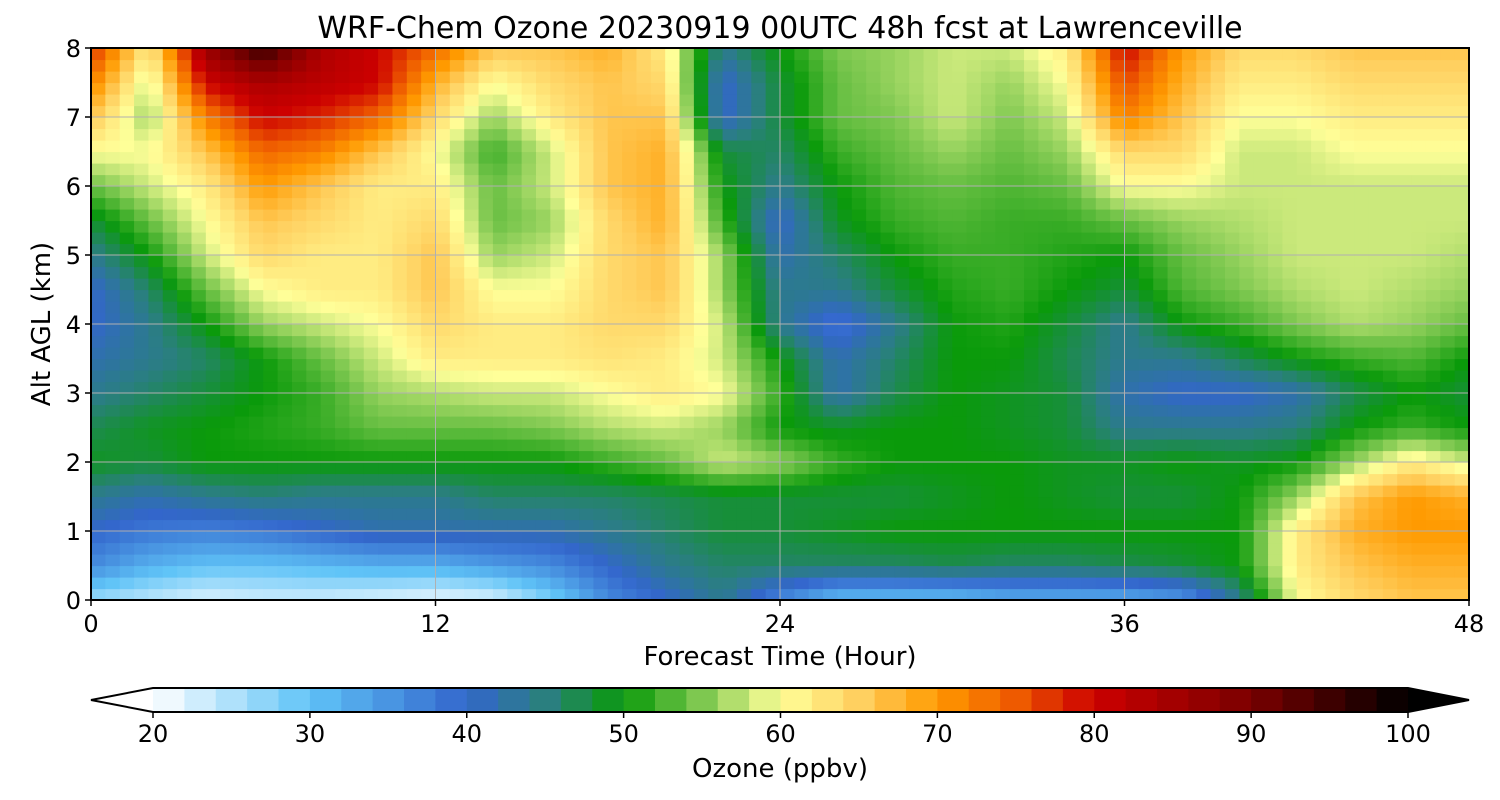  Describe the element at coordinates (73, 463) in the screenshot. I see `y-tick-label: 2` at that location.